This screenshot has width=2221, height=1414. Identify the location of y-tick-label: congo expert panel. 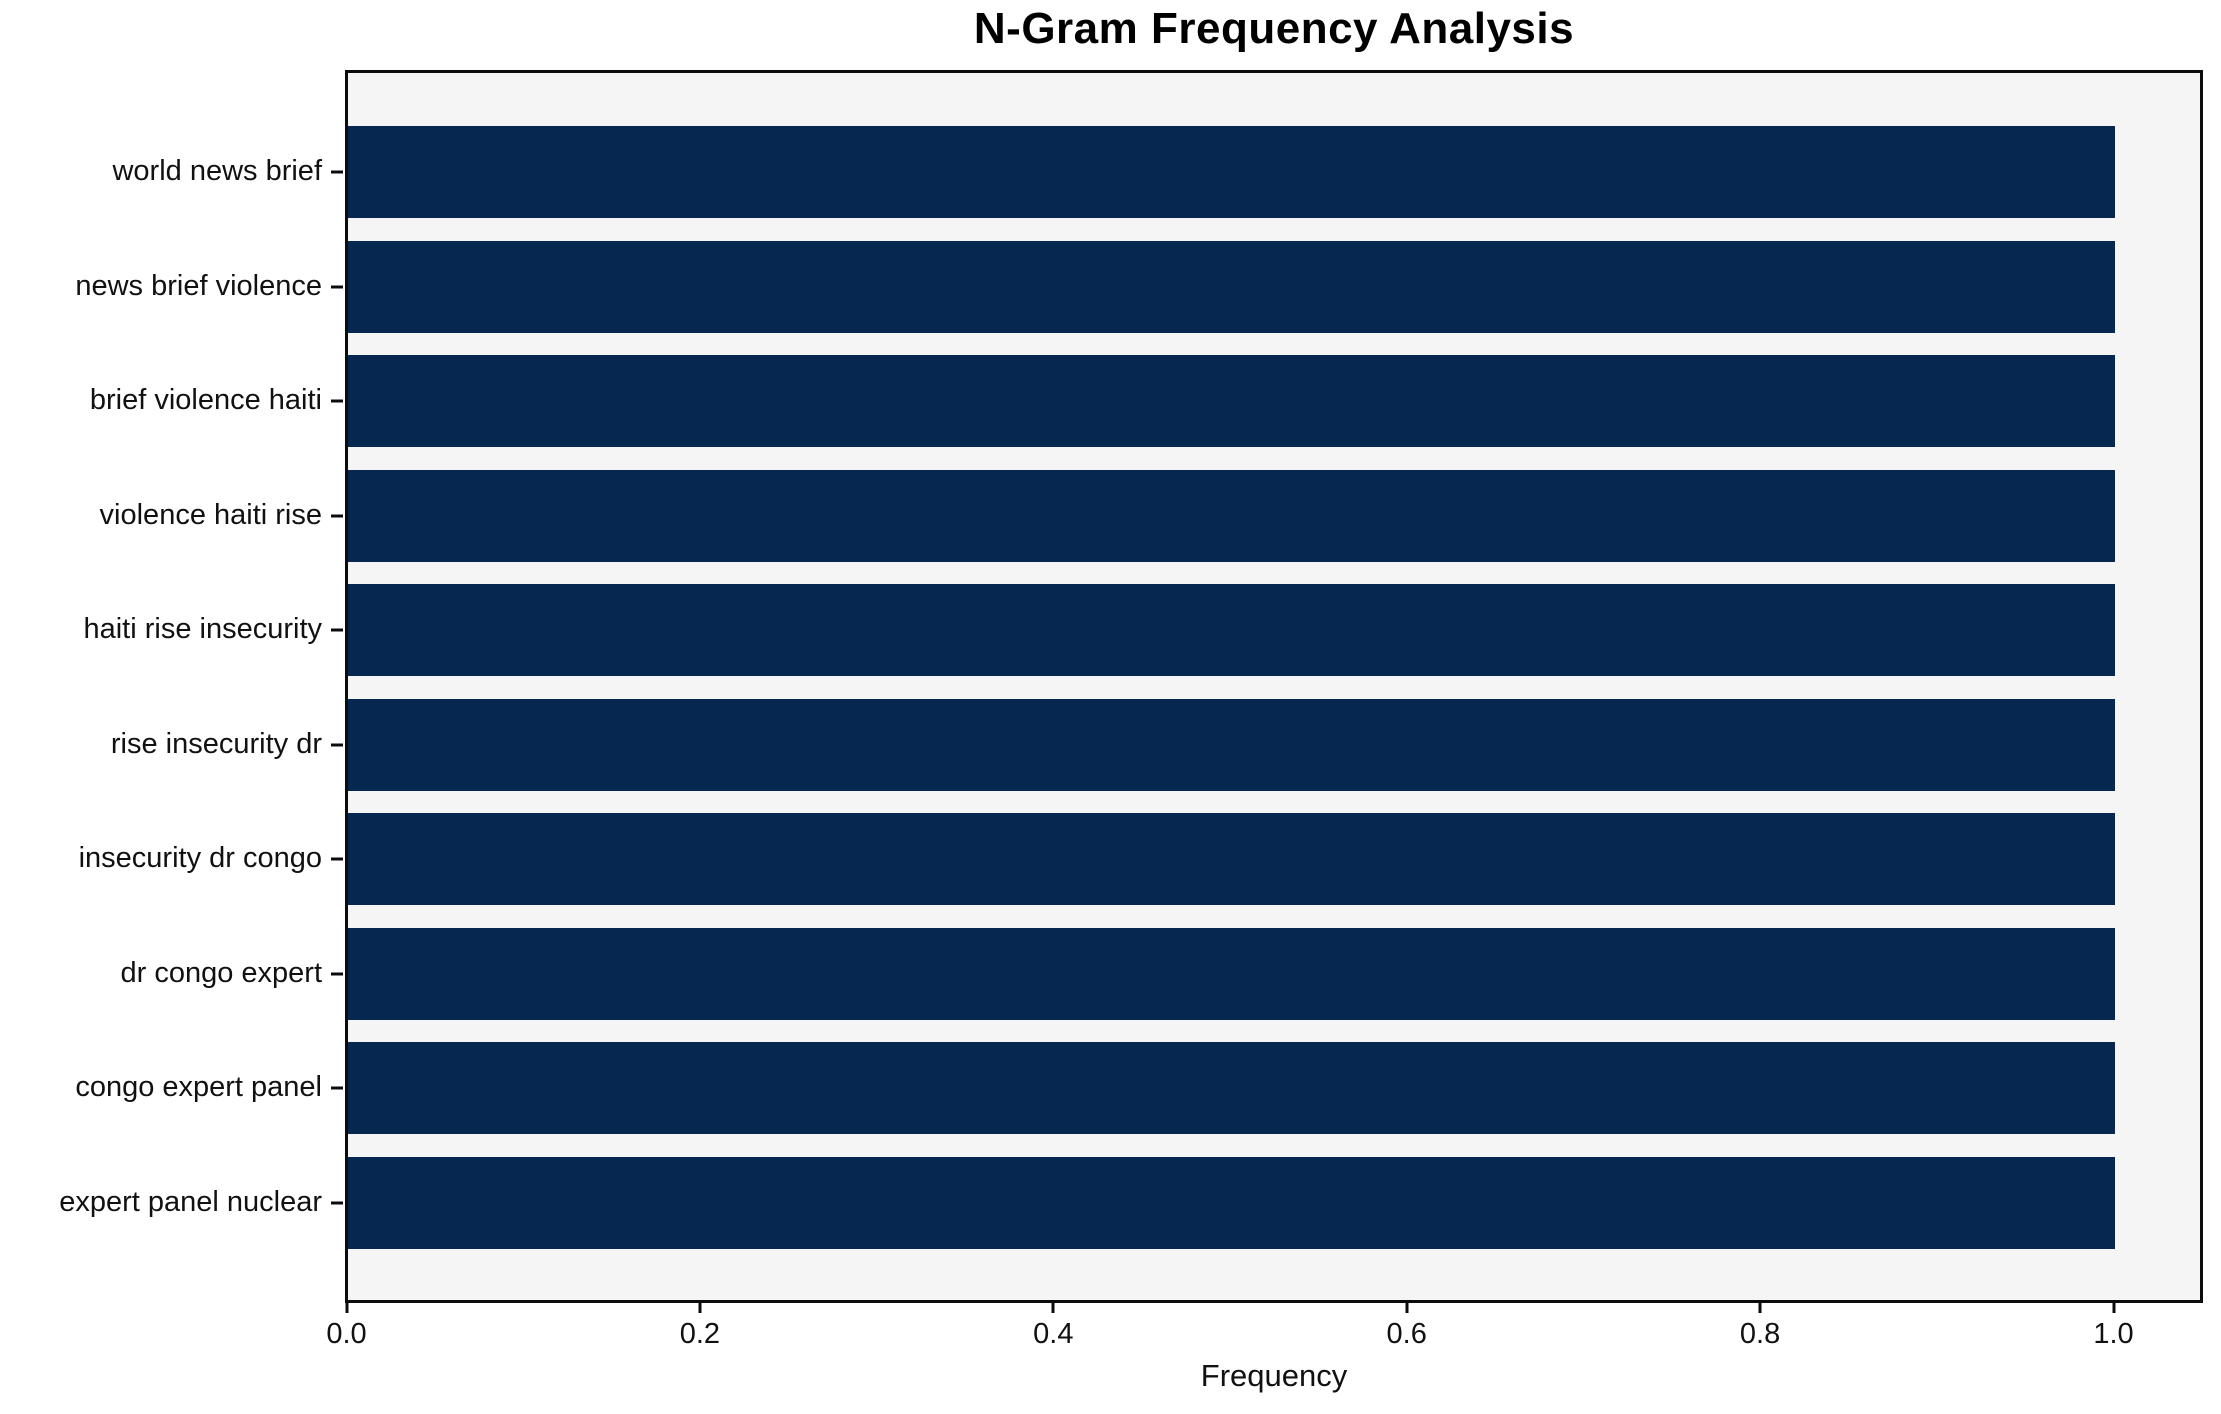
(198, 1086).